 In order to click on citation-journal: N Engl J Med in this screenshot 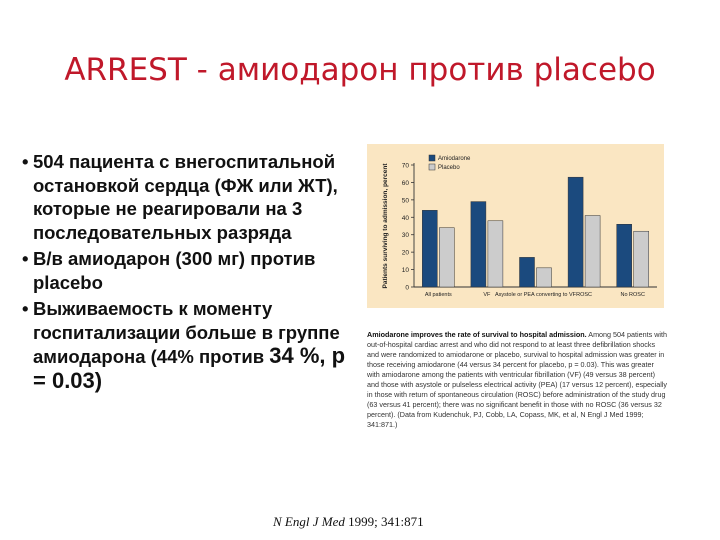, I will do `click(309, 521)`.